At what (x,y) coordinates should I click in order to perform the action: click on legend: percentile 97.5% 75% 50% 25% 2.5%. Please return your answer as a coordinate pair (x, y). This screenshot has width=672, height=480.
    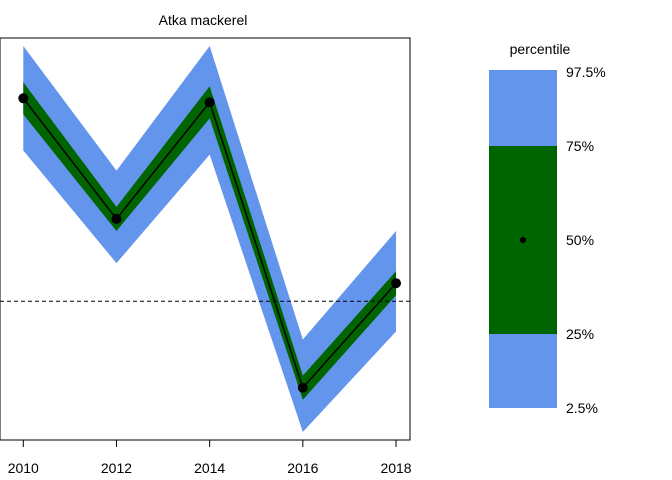
    Looking at the image, I should click on (547, 228).